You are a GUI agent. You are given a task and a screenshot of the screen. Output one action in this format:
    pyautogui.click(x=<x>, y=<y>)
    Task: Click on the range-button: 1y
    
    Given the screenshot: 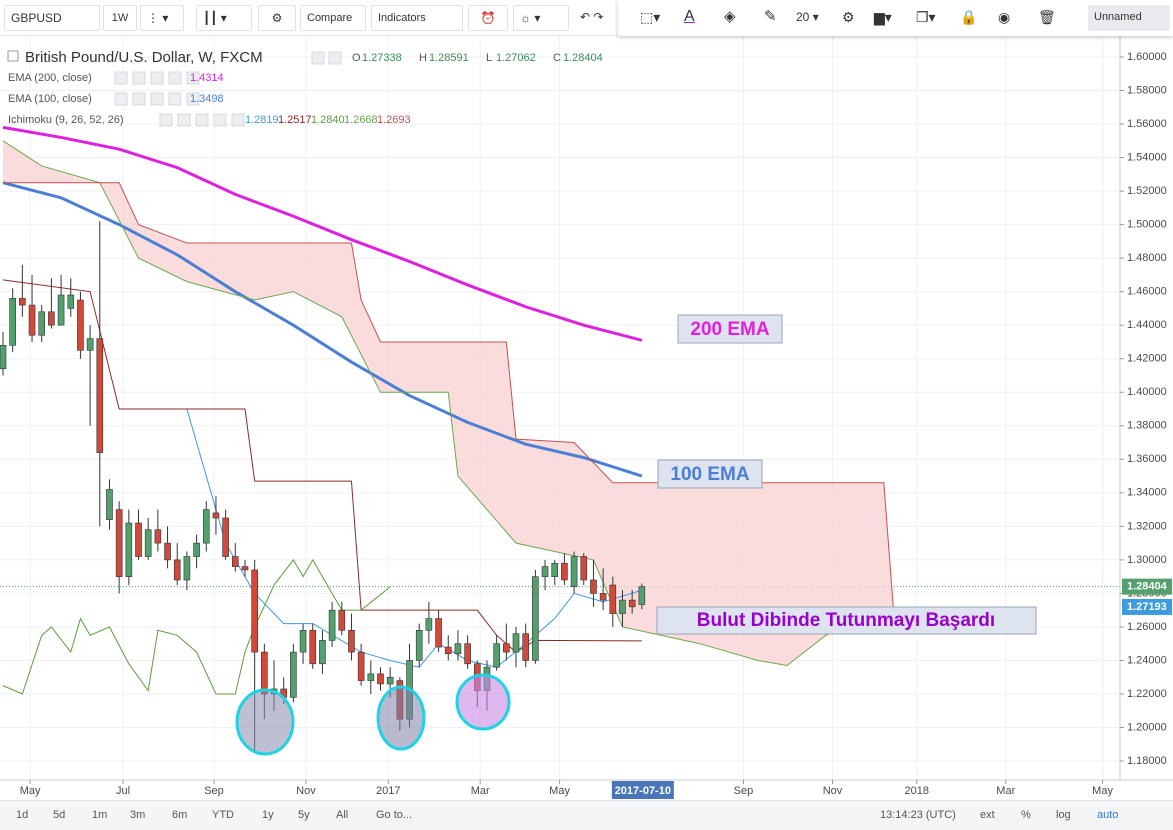 What is the action you would take?
    pyautogui.click(x=268, y=815)
    